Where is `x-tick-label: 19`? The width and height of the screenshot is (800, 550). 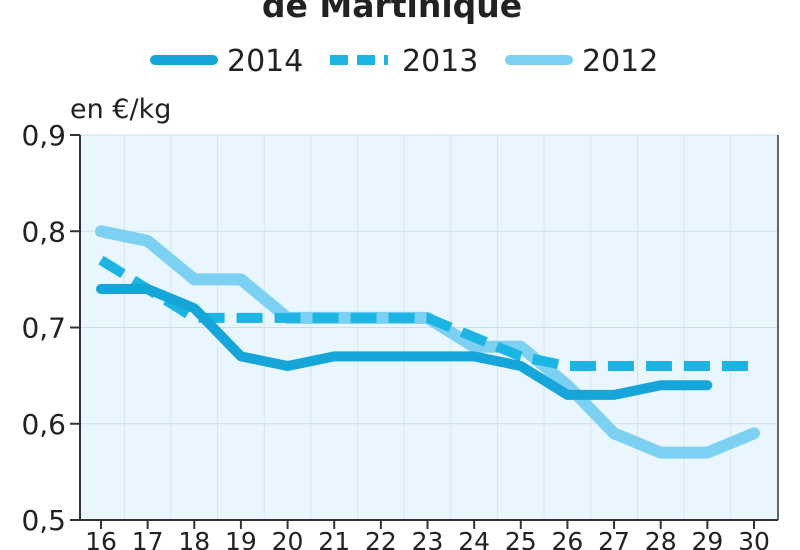 x-tick-label: 19 is located at coordinates (241, 538).